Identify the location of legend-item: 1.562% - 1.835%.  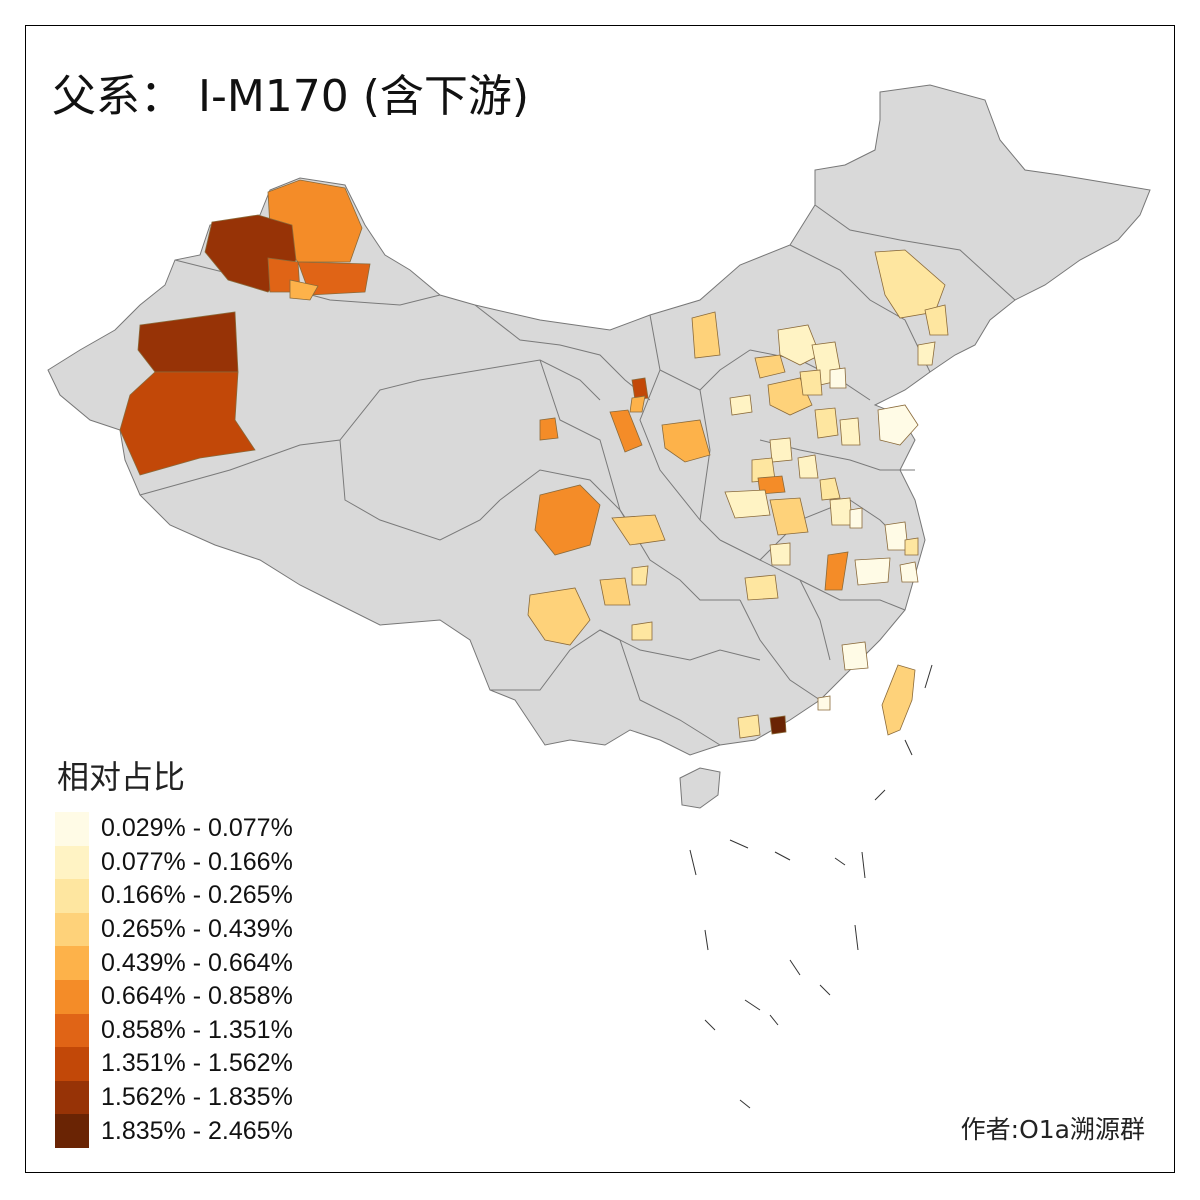
(174, 1097).